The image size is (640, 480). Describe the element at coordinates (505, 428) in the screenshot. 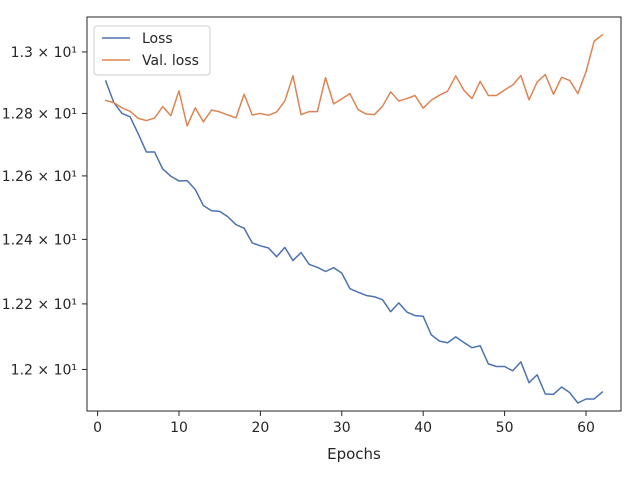

I see `x-tick-label: 50` at that location.